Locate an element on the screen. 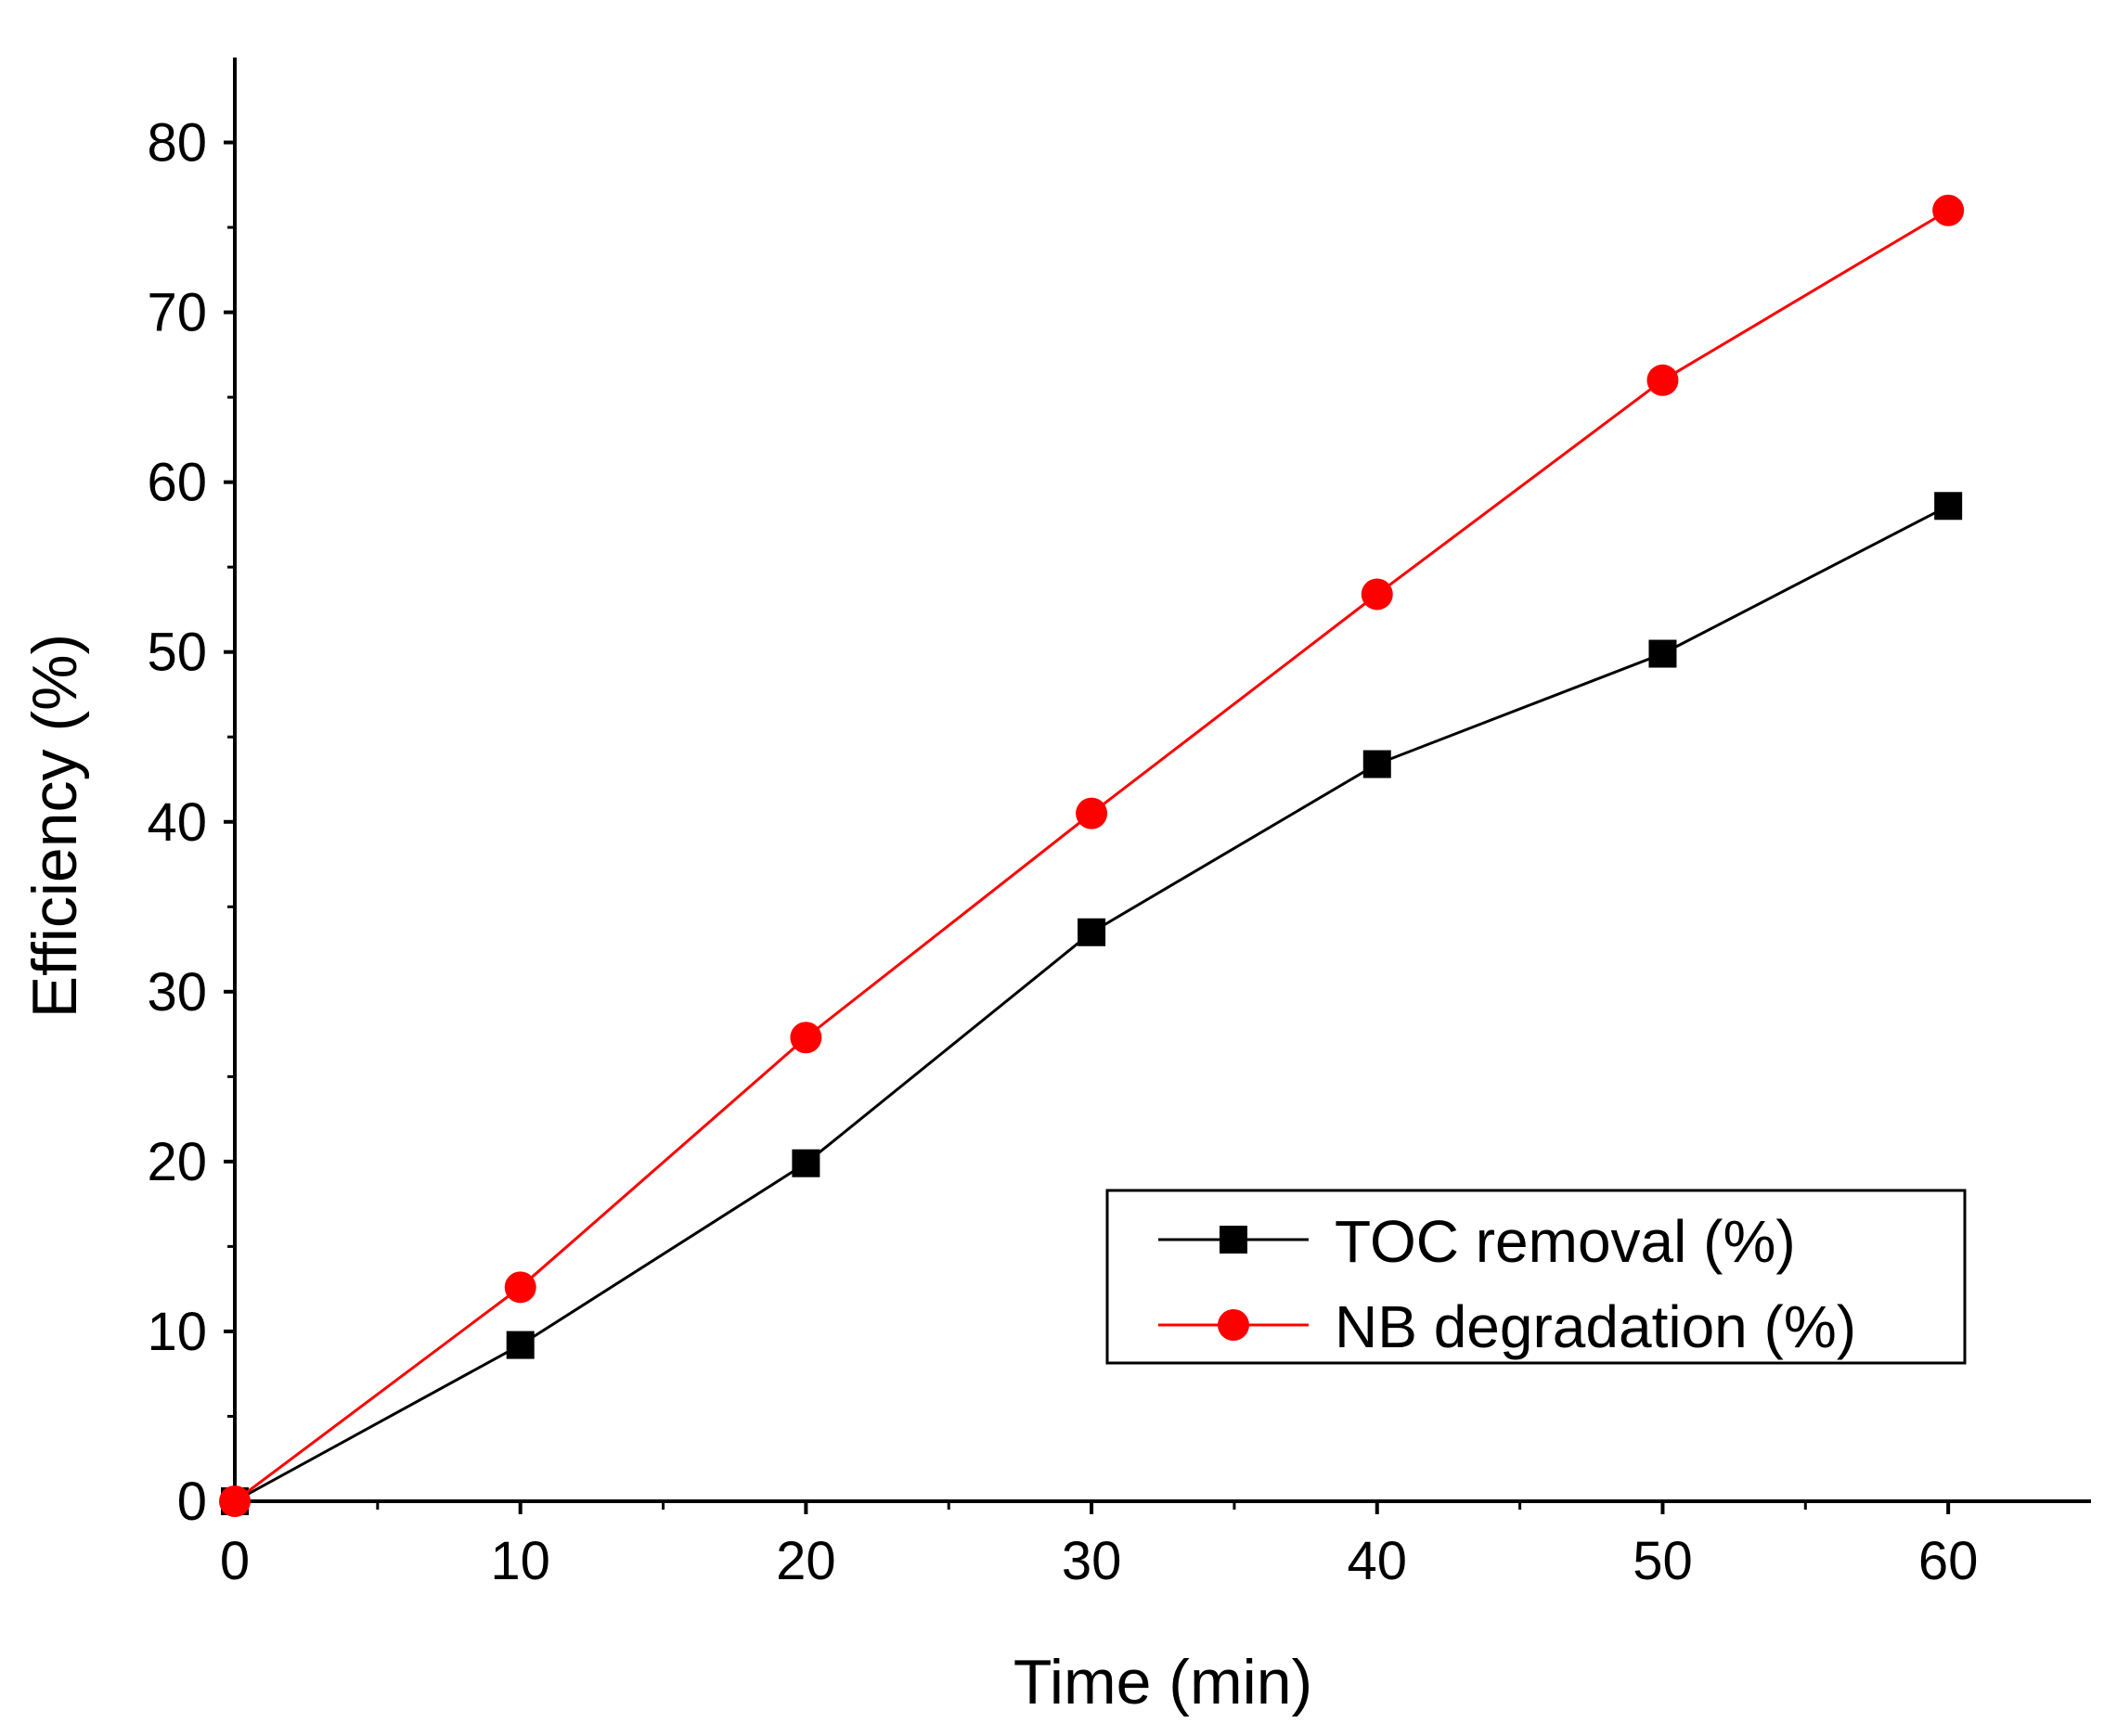 This screenshot has width=2117, height=1736. legend: TOC removal (%) NB degradation (%) is located at coordinates (1536, 1277).